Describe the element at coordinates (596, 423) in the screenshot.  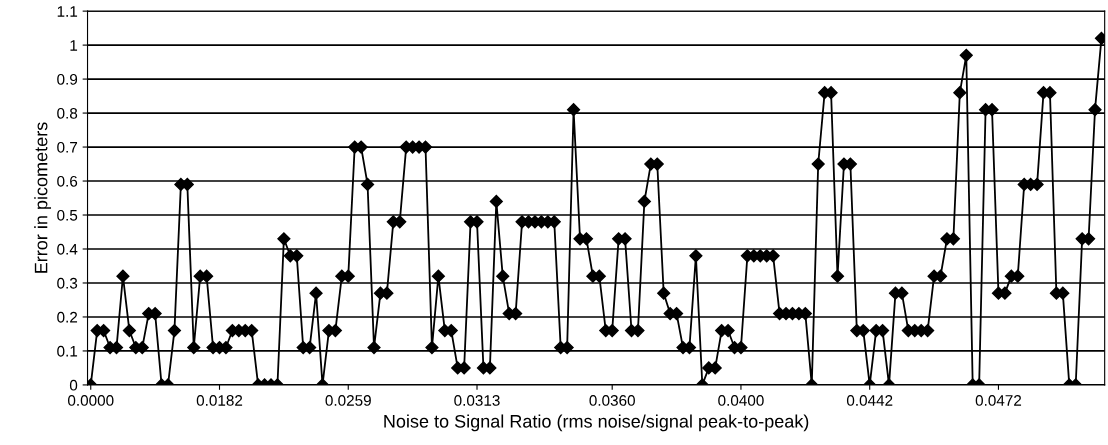
I see `x-axis-title: Noise to Signal Ratio (rms noise/signal peak-to-peak)` at that location.